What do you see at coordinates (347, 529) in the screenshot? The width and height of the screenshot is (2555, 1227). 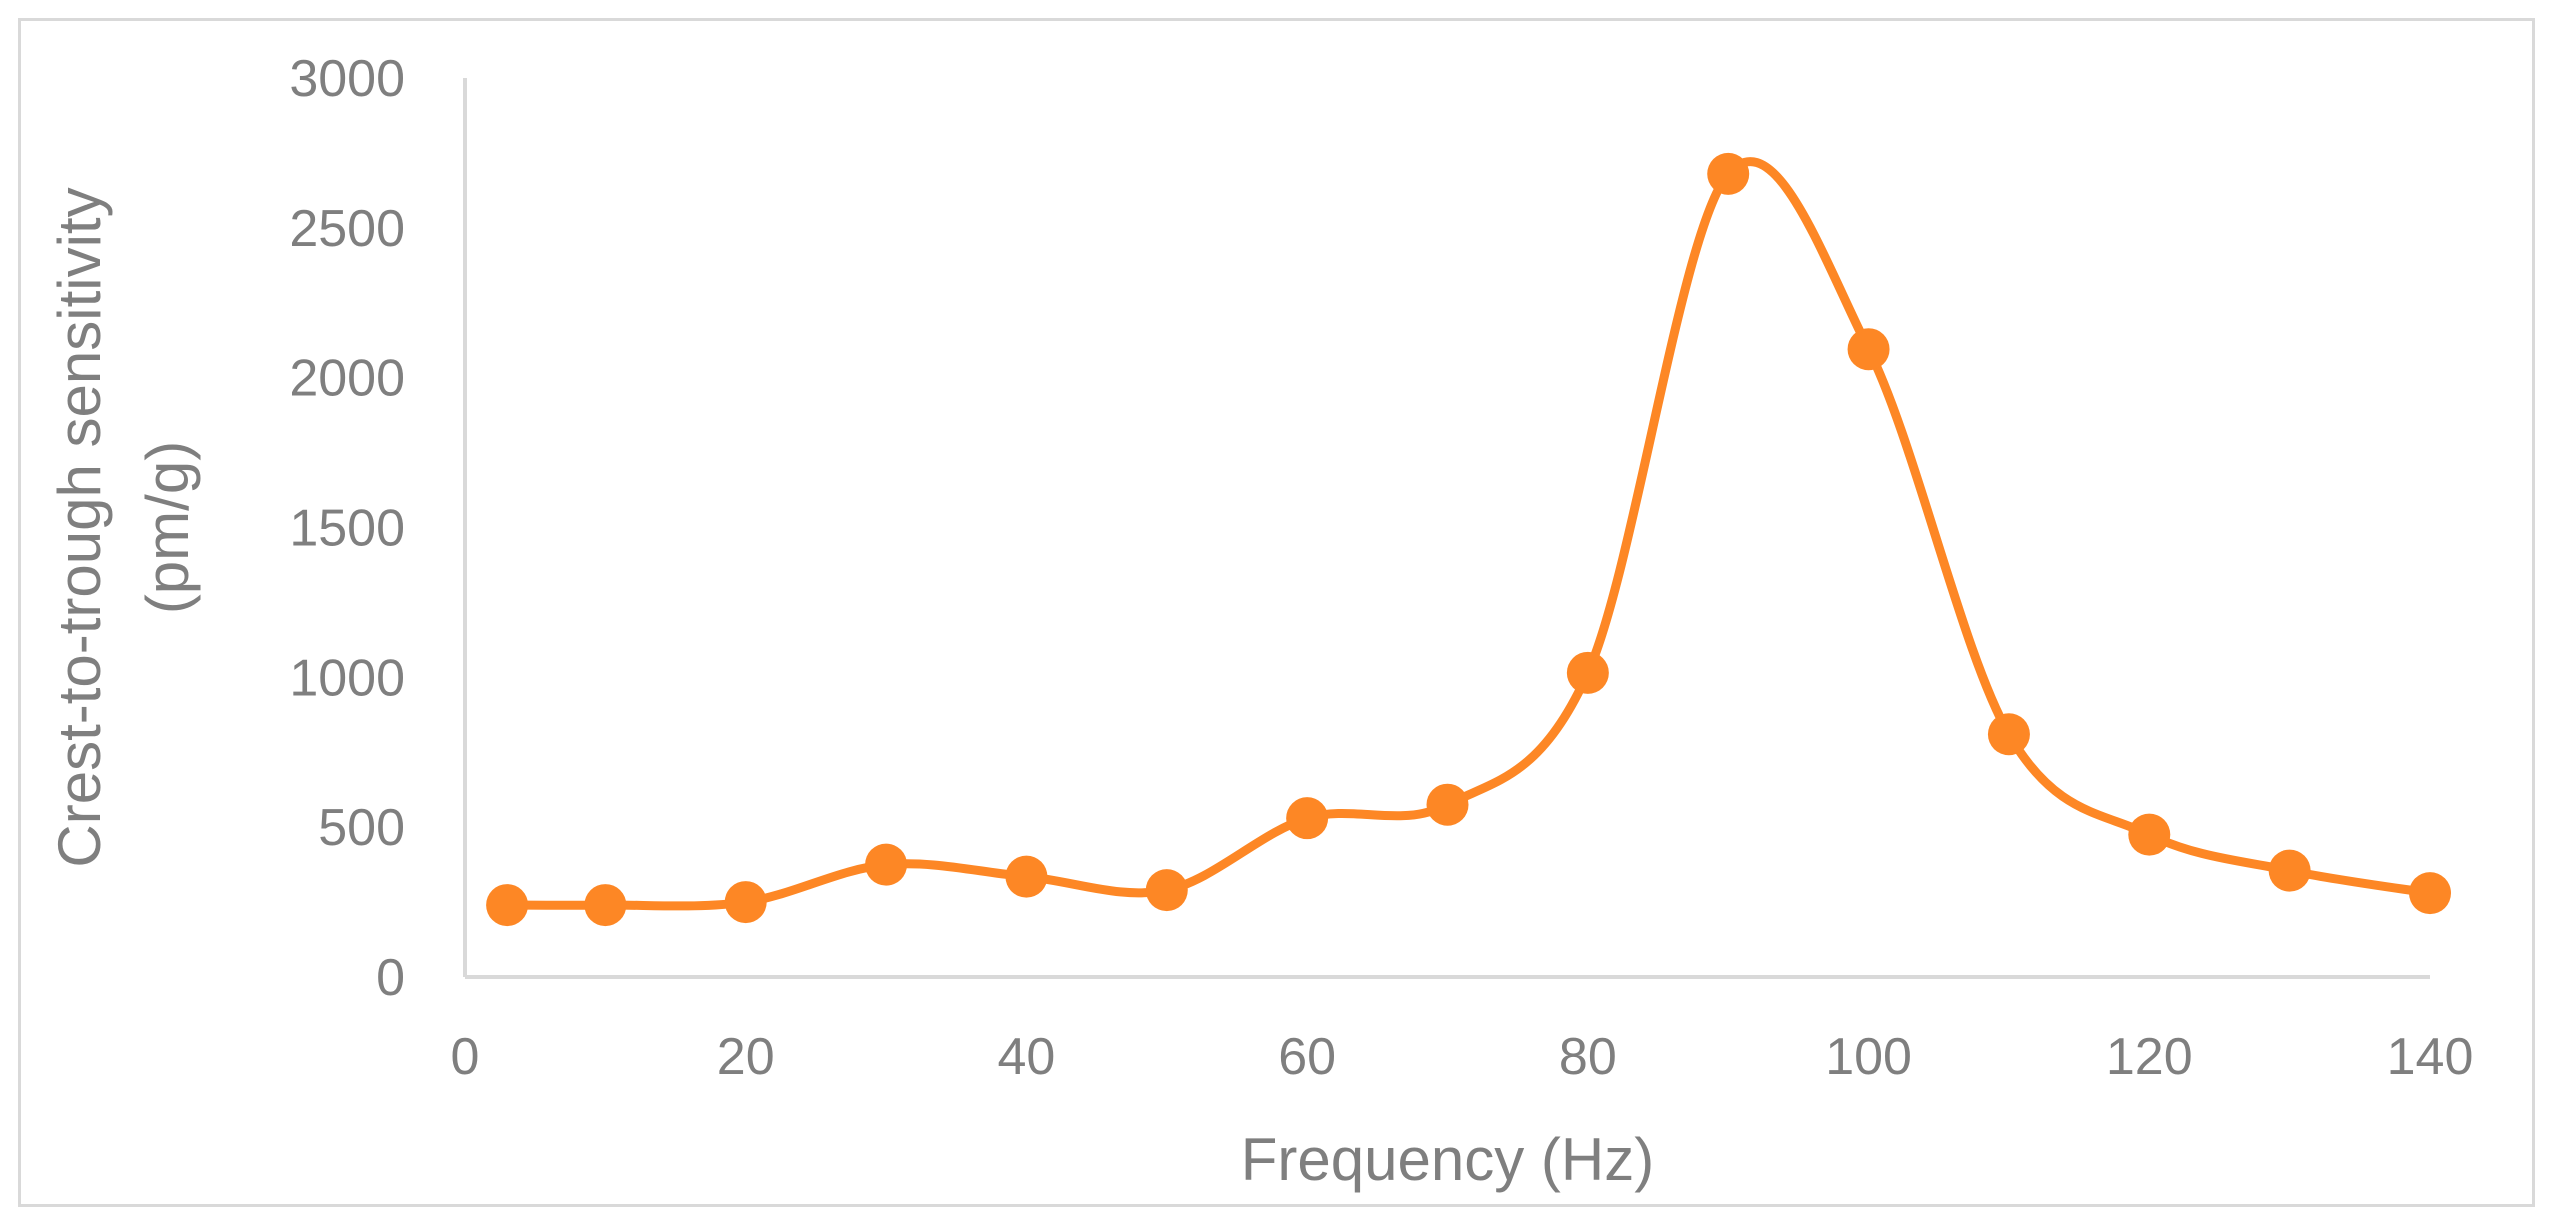 I see `y-tick-label: 1500` at bounding box center [347, 529].